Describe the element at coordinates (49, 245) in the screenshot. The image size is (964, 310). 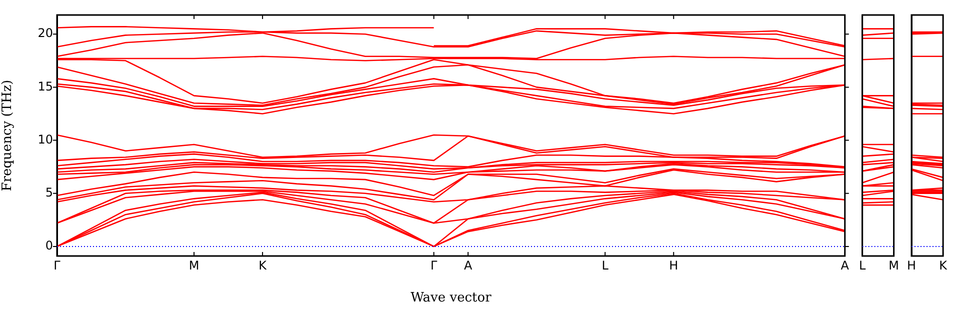
I see `y-tick-label: 0` at that location.